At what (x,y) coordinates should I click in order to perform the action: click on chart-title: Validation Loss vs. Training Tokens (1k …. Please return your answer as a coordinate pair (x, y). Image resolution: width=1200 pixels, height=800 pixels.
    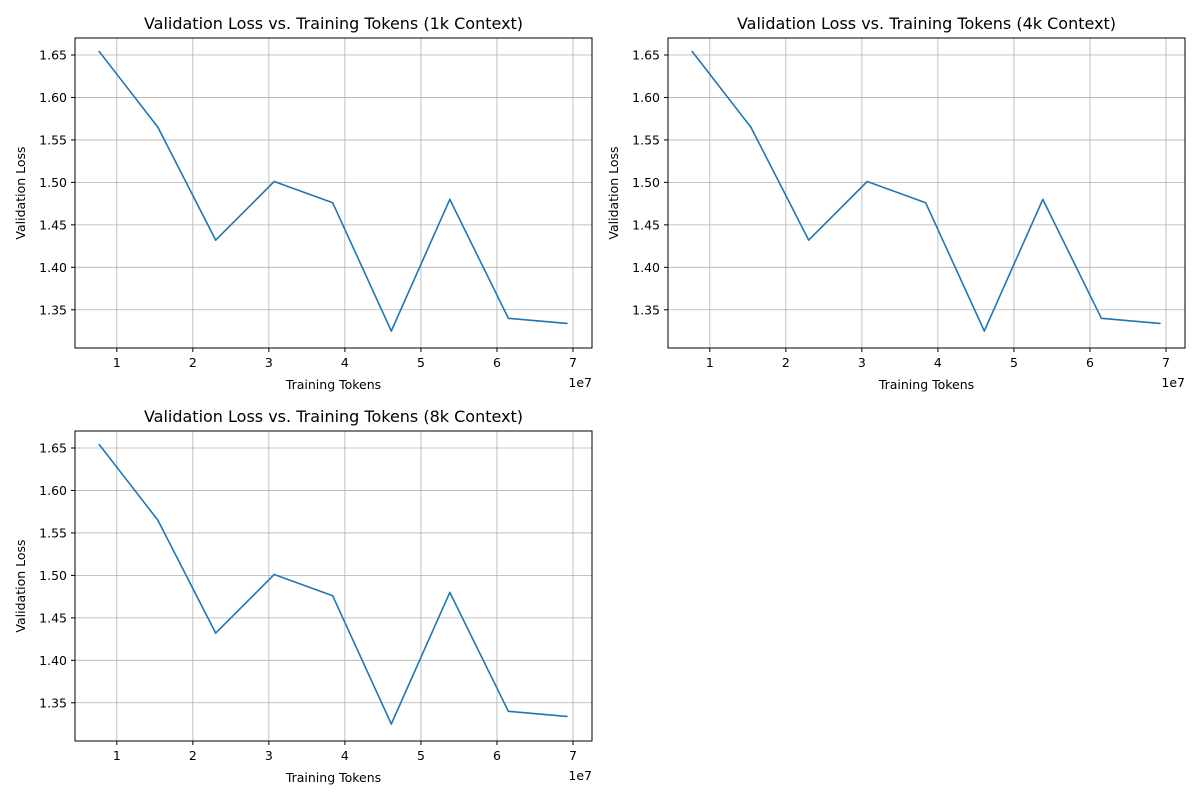
    Looking at the image, I should click on (333, 23).